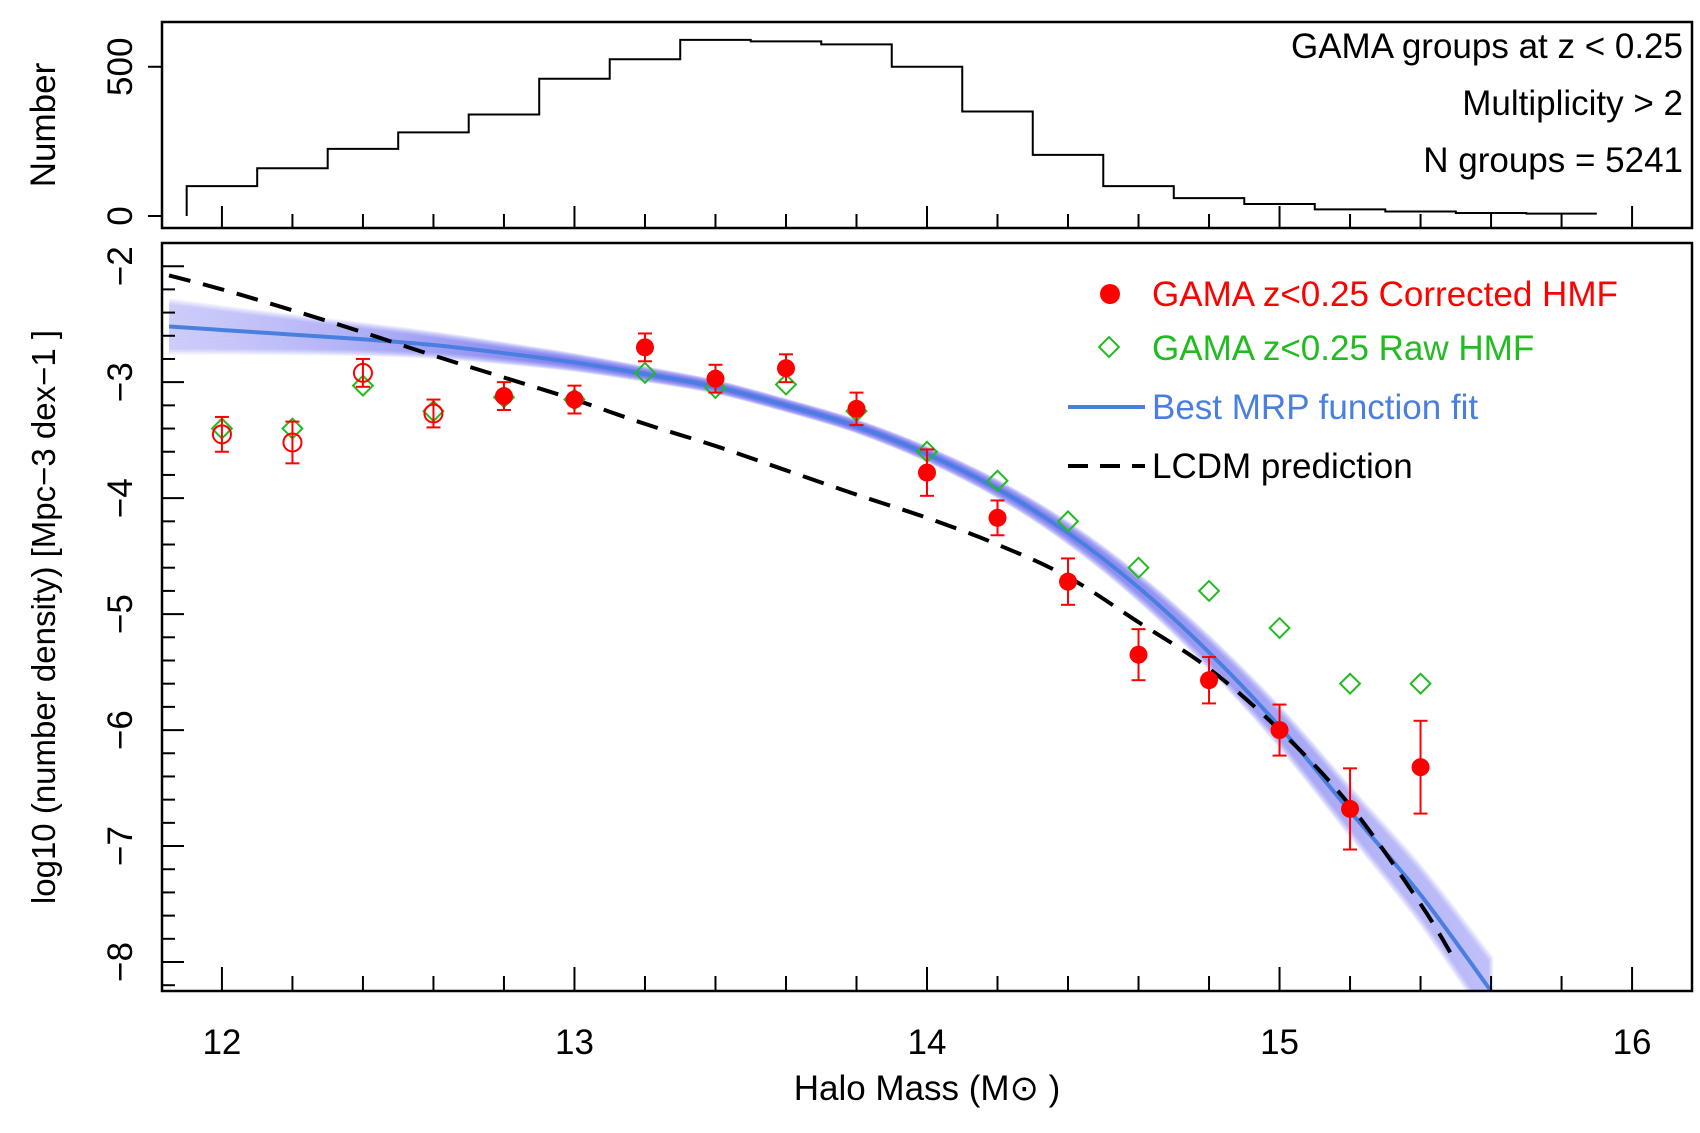 This screenshot has height=1133, width=1700. Describe the element at coordinates (43, 124) in the screenshot. I see `top-y-axis-label: Number` at that location.